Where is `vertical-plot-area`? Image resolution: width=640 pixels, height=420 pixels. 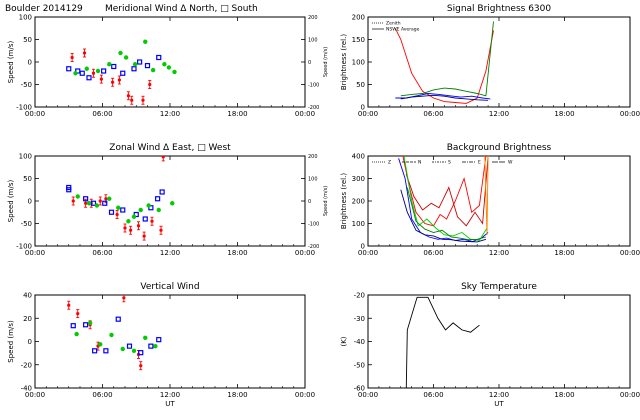 vertical-plot-area is located at coordinates (114, 333).